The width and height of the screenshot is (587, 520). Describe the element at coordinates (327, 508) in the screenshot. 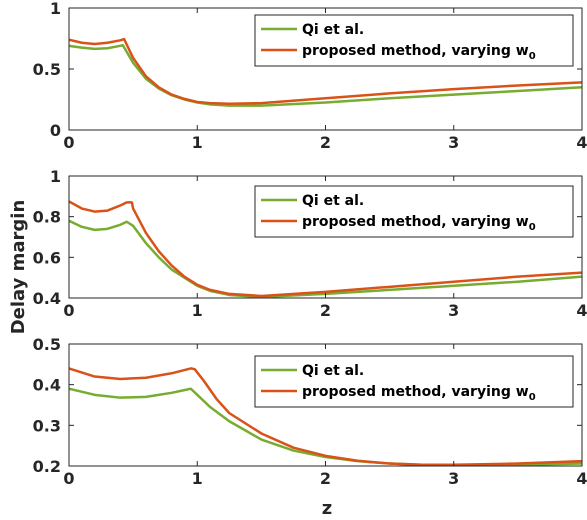

I see `x-axis-label: z` at that location.